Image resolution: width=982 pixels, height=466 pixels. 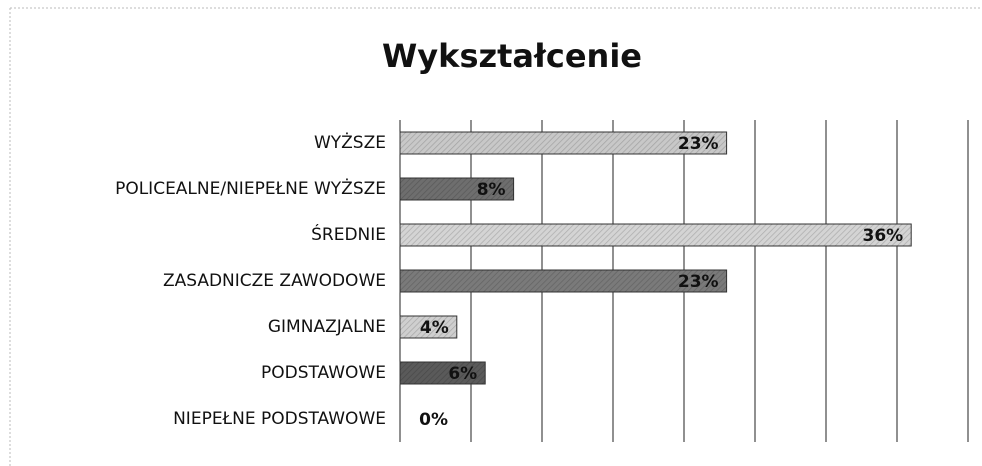 I want to click on category-label: WYŻSZE, so click(x=350, y=142).